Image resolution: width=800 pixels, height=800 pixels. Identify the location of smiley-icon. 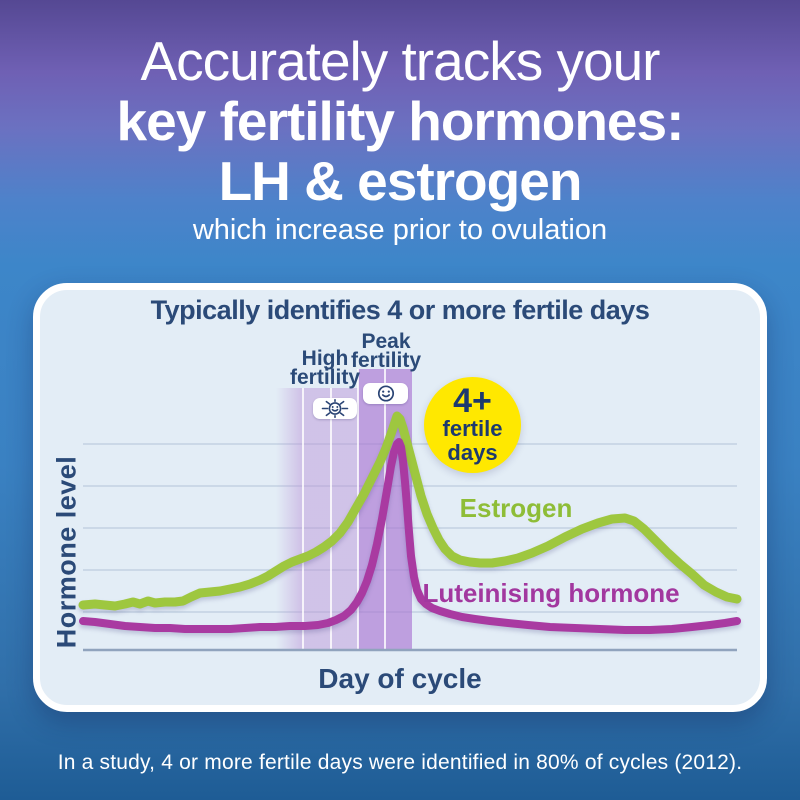
(385, 393).